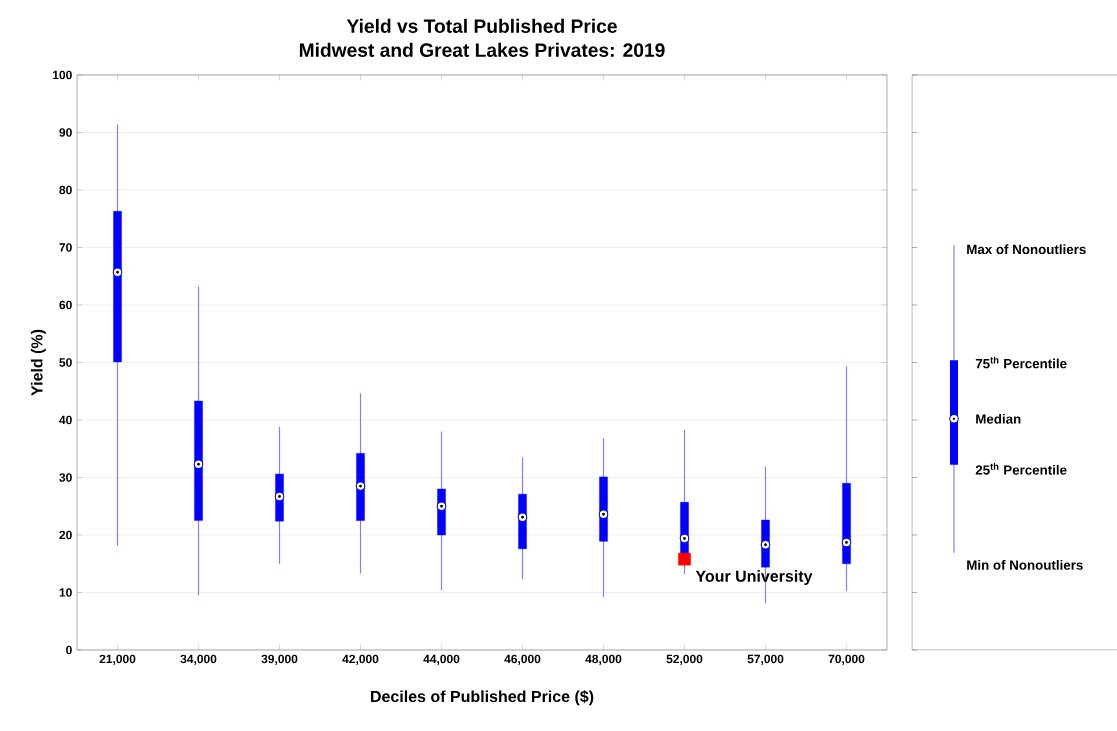 The width and height of the screenshot is (1117, 731). What do you see at coordinates (65, 247) in the screenshot?
I see `y-tick-label: 70` at bounding box center [65, 247].